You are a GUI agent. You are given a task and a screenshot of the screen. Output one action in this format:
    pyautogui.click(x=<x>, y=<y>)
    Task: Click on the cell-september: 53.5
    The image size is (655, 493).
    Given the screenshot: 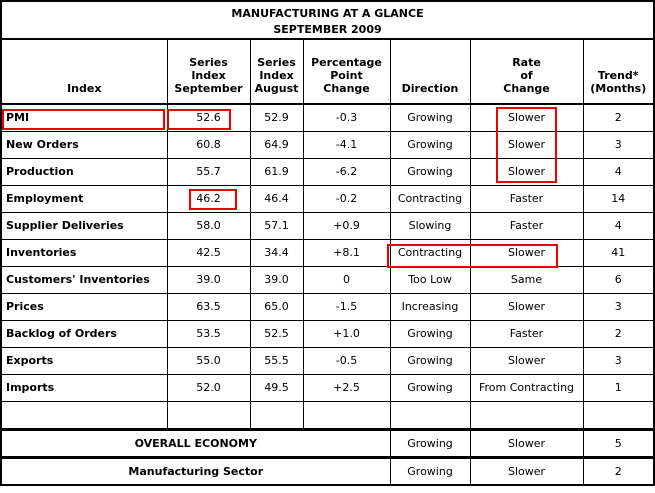 What is the action you would take?
    pyautogui.click(x=208, y=333)
    